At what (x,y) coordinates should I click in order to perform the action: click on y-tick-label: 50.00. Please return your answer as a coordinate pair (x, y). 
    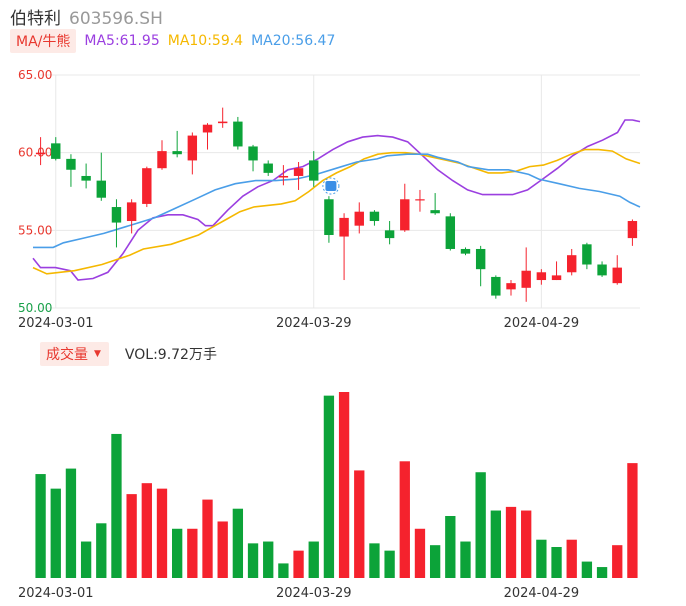
    Looking at the image, I should click on (35, 308).